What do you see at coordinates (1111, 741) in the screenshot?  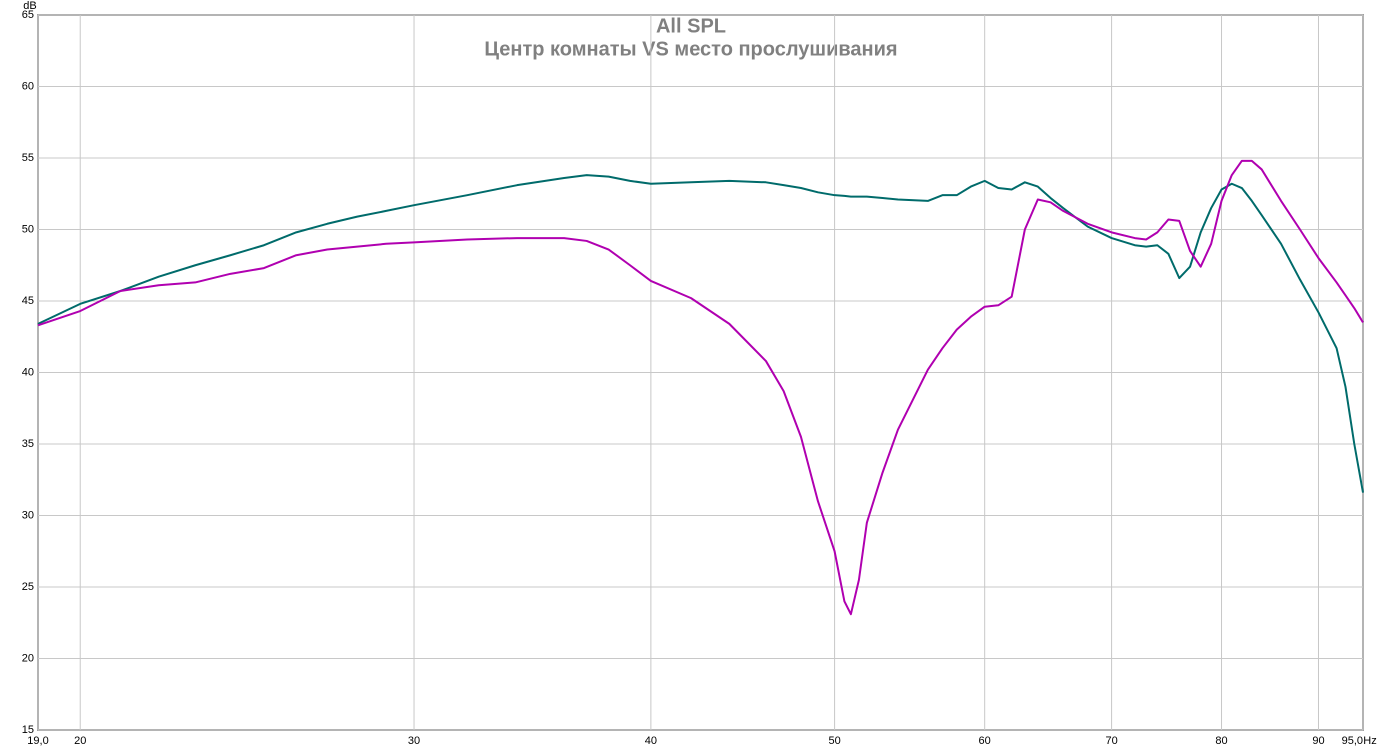 I see `x-tick-label: 70` at bounding box center [1111, 741].